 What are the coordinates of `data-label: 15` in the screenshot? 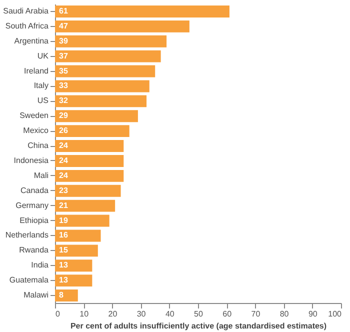 It's located at (63, 250).